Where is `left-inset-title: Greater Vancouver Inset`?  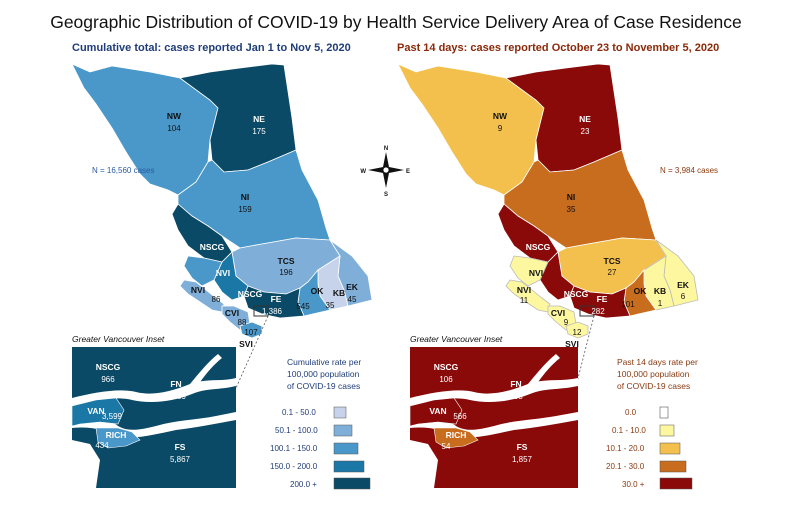 left-inset-title: Greater Vancouver Inset is located at coordinates (118, 339).